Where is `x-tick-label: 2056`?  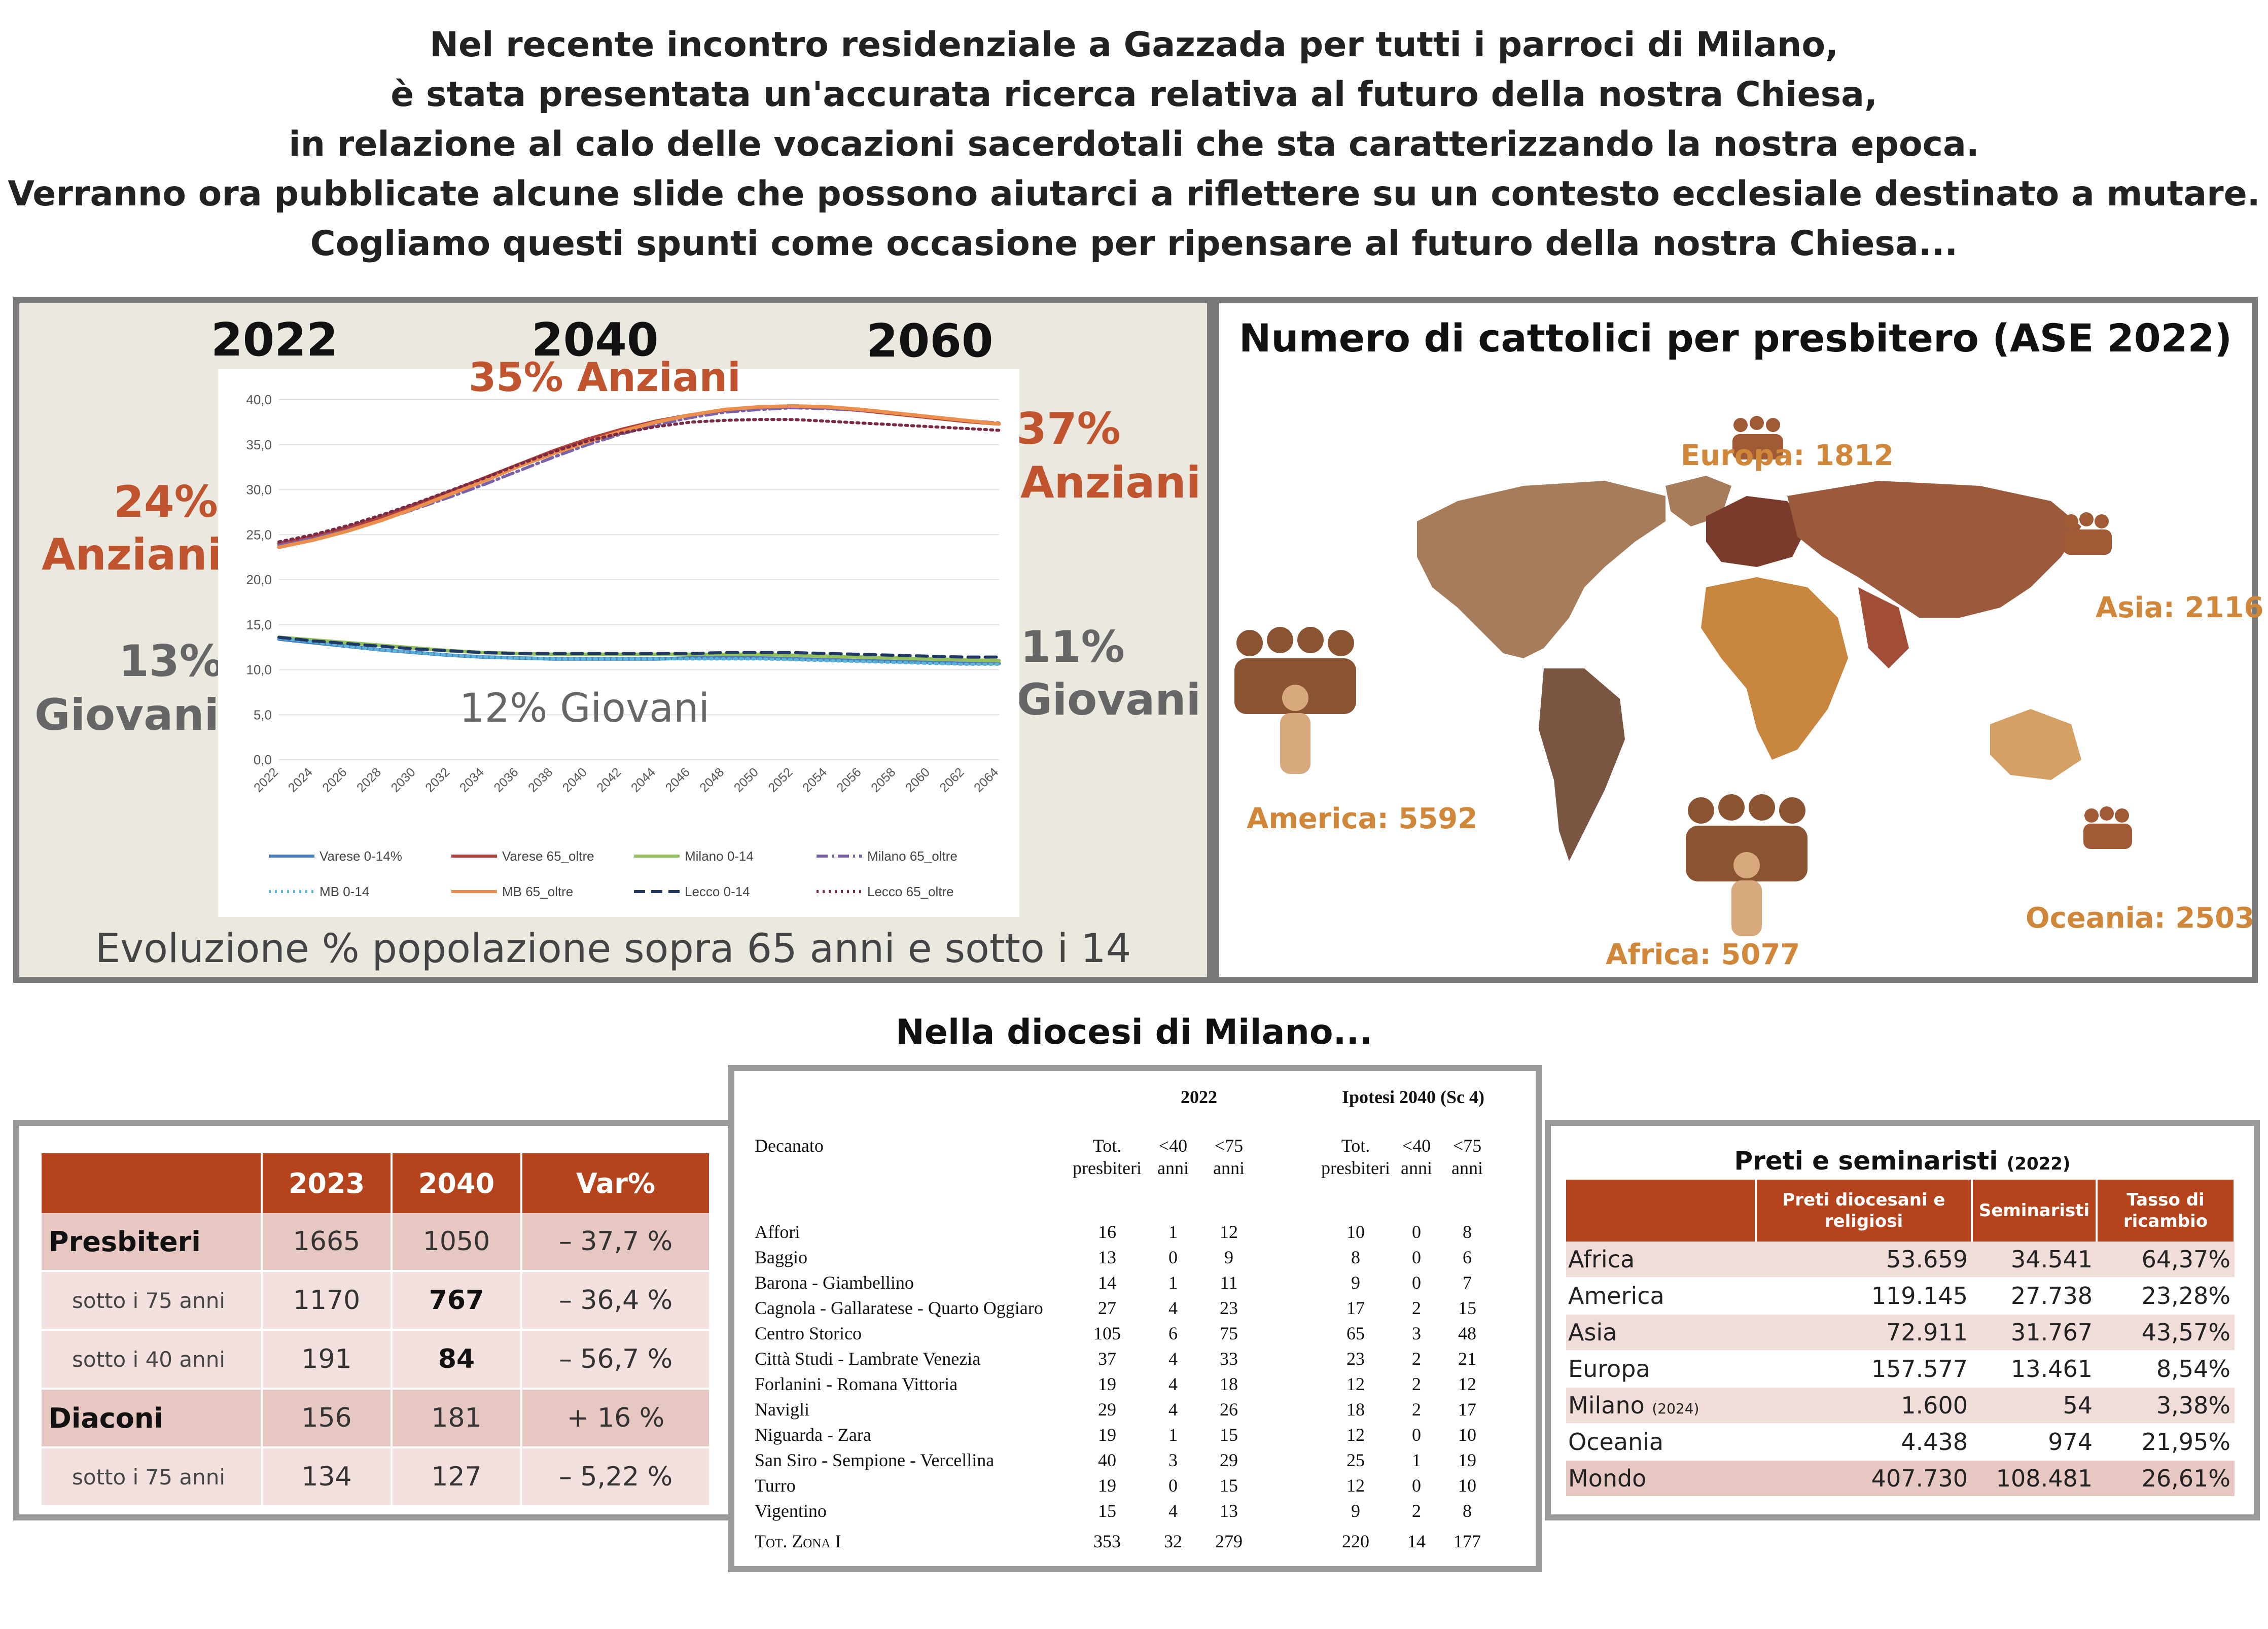 x-tick-label: 2056 is located at coordinates (849, 780).